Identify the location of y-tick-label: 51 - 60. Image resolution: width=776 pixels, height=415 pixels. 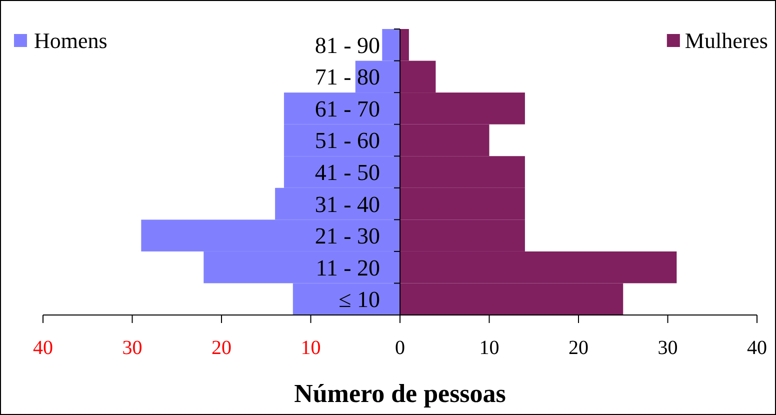
(347, 141).